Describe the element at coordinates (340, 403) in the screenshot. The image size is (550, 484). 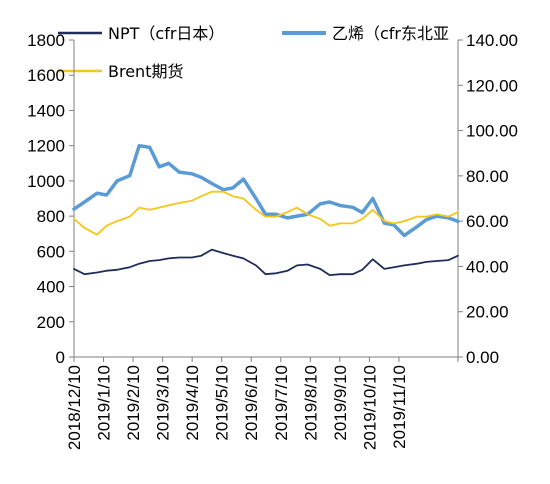
I see `x-tick-label: 2019/9/10` at that location.